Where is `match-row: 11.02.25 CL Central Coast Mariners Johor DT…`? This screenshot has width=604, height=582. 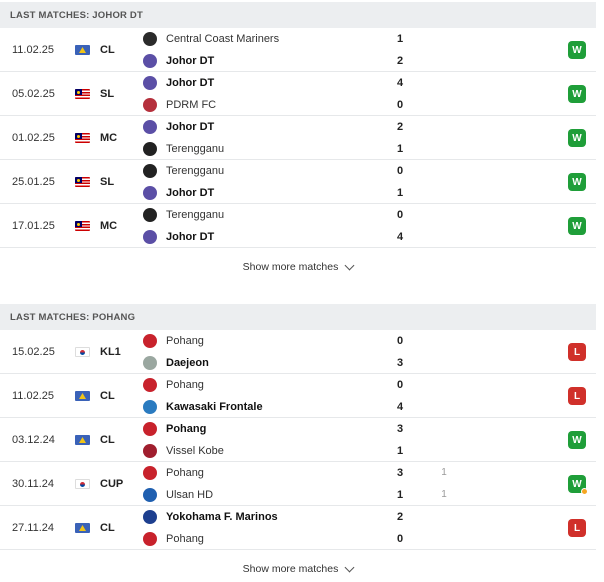 match-row: 11.02.25 CL Central Coast Mariners Johor DT… is located at coordinates (298, 50).